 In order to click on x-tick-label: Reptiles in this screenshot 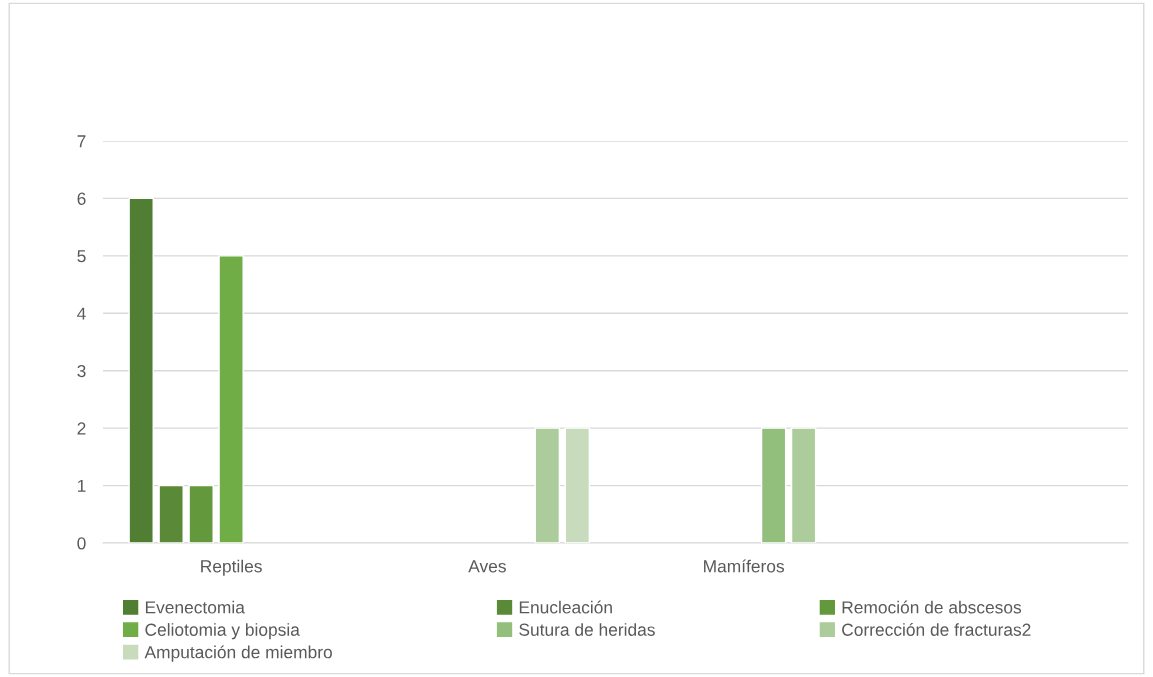, I will do `click(231, 567)`.